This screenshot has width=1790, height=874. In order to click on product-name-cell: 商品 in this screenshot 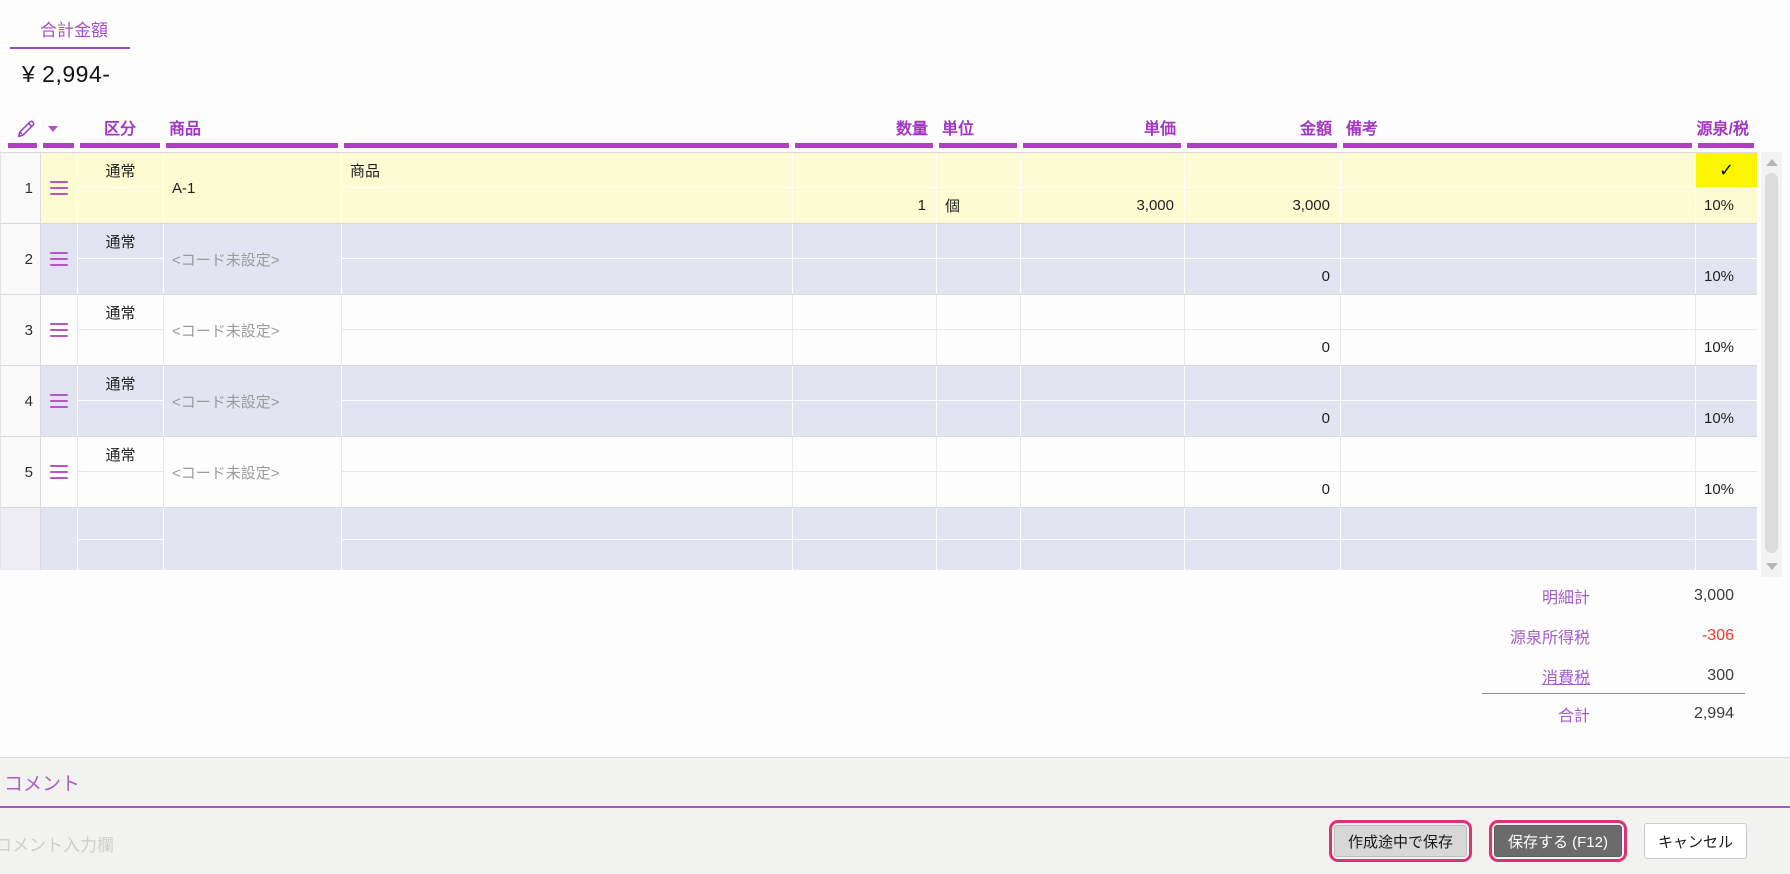, I will do `click(567, 188)`.